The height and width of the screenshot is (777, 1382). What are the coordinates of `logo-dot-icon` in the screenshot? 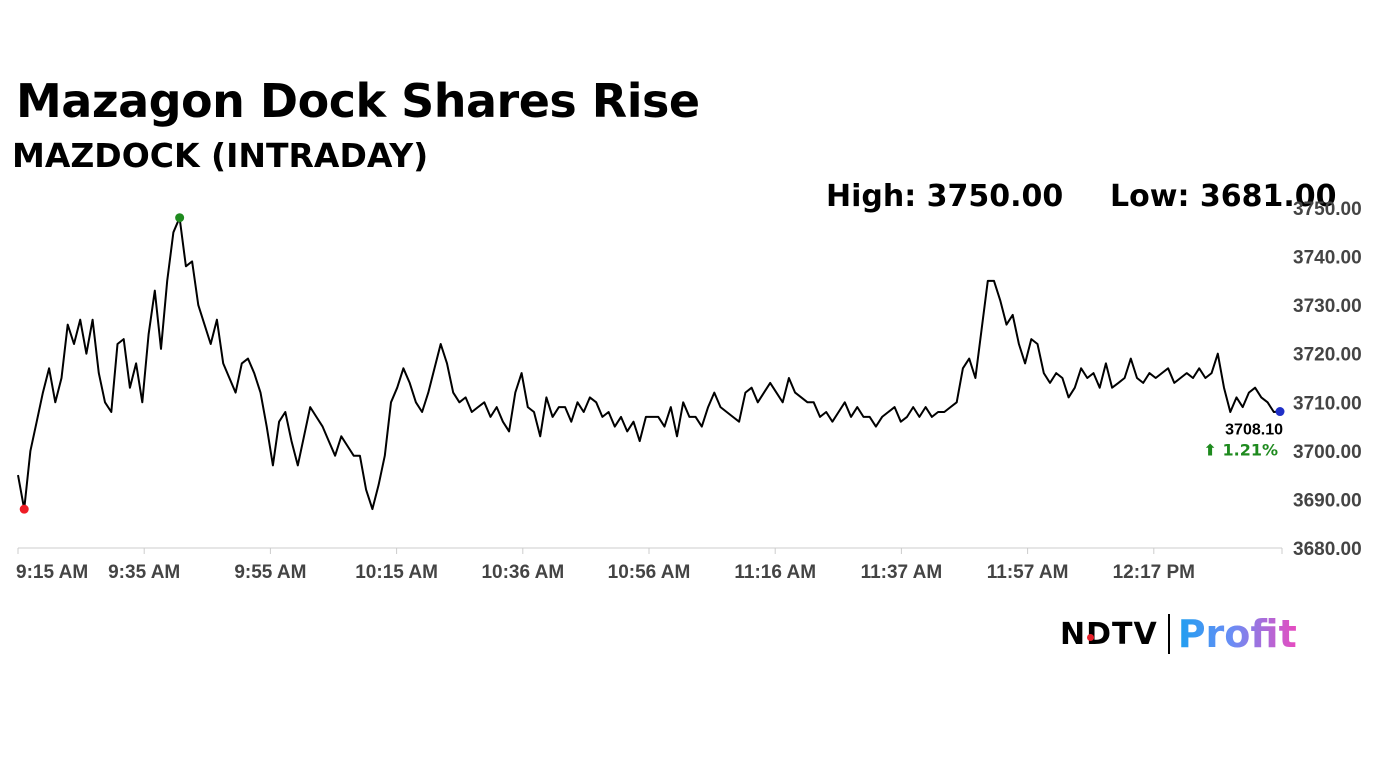 It's located at (1090, 637).